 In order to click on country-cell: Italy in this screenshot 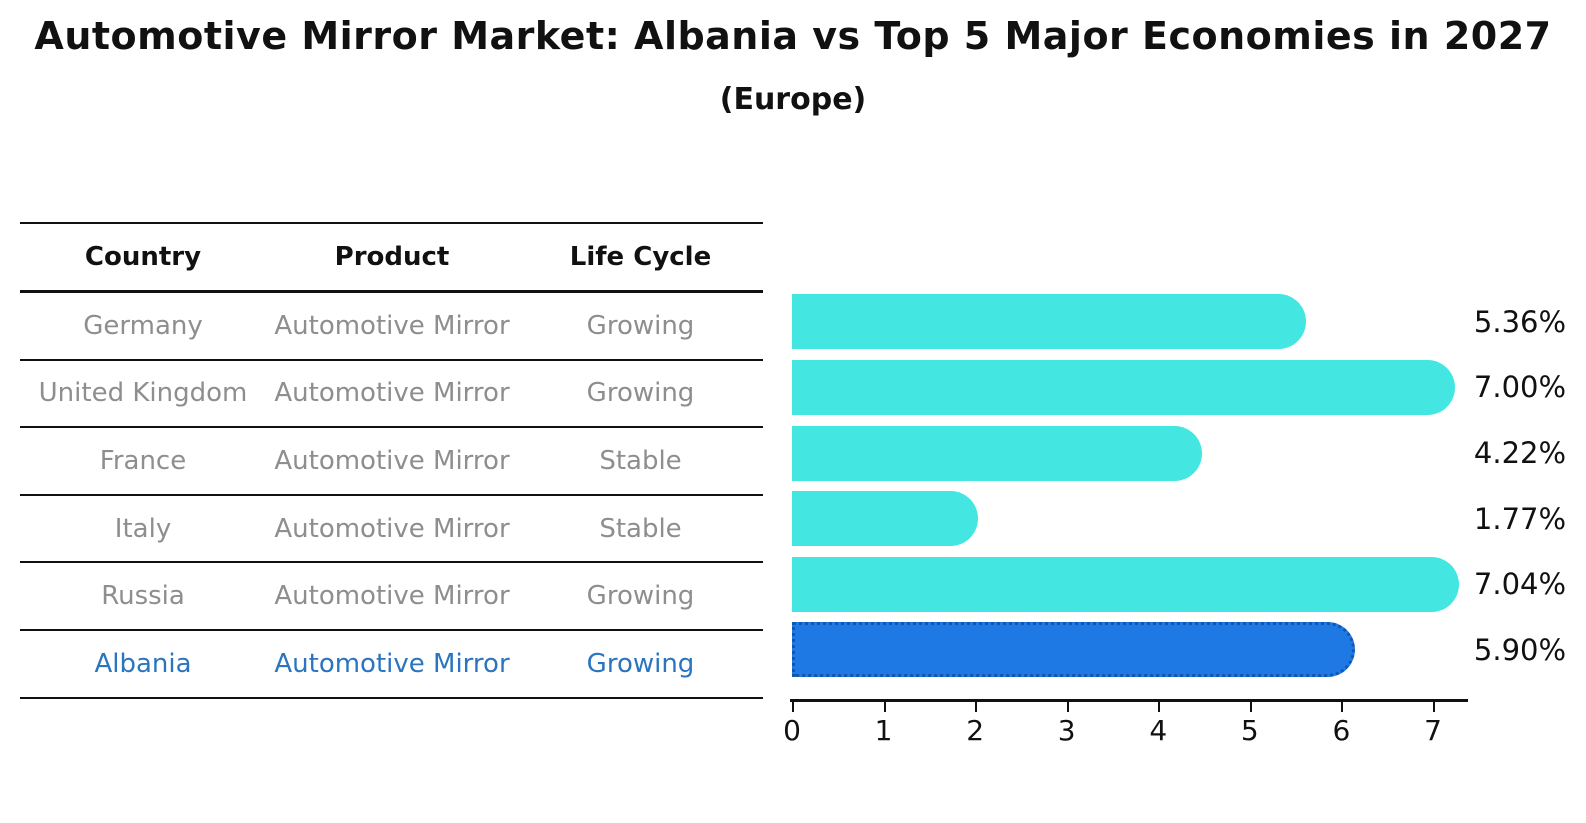, I will do `click(143, 528)`.